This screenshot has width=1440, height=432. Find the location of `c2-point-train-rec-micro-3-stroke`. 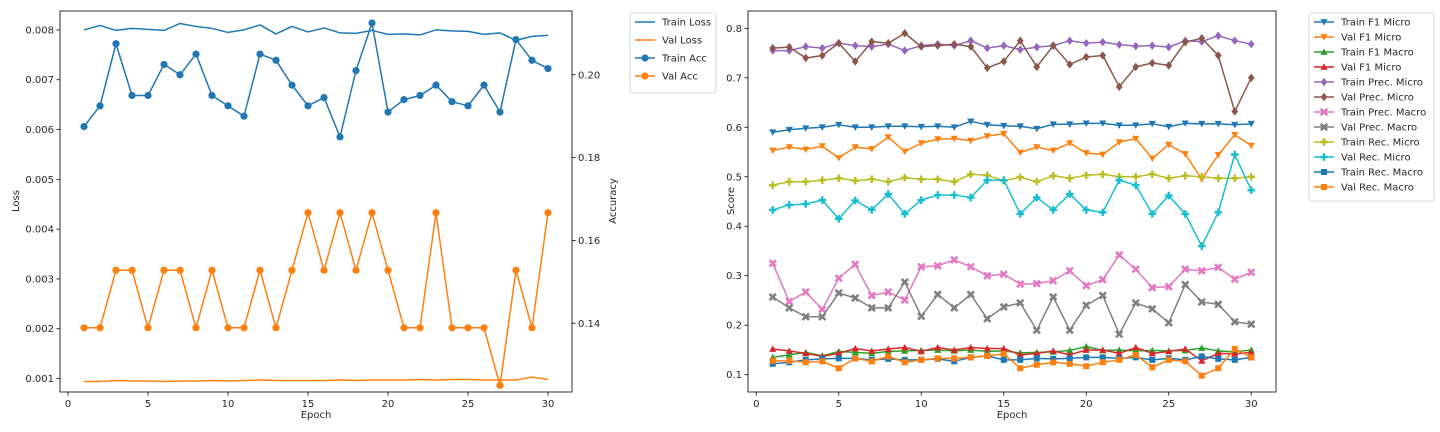

c2-point-train-rec-micro-3-stroke is located at coordinates (805, 181).